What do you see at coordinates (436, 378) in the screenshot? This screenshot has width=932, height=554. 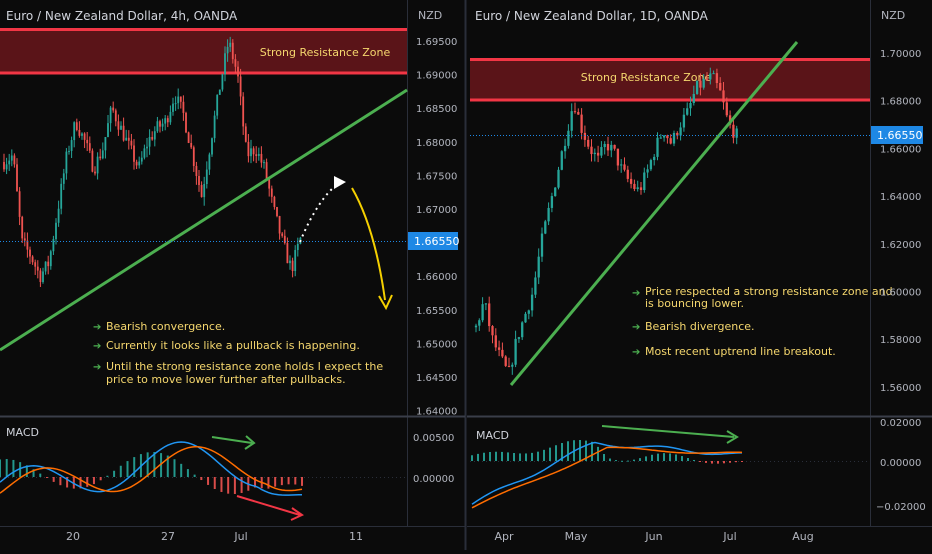 I see `left-y-tick: 1.64500` at bounding box center [436, 378].